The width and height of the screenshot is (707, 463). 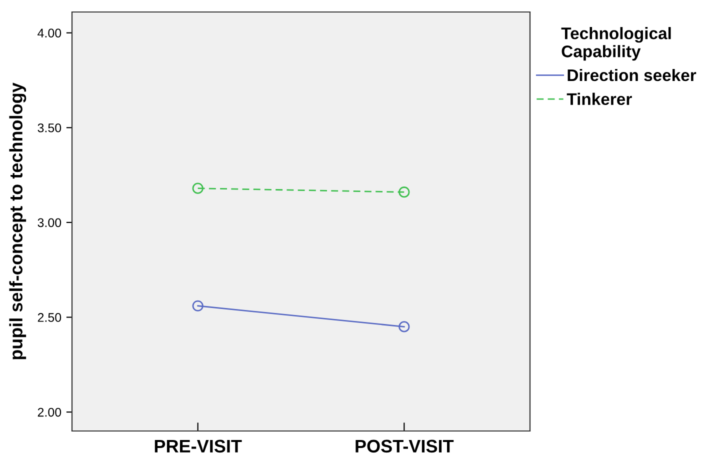 I want to click on y-tick-label: 4.00, so click(x=50, y=33).